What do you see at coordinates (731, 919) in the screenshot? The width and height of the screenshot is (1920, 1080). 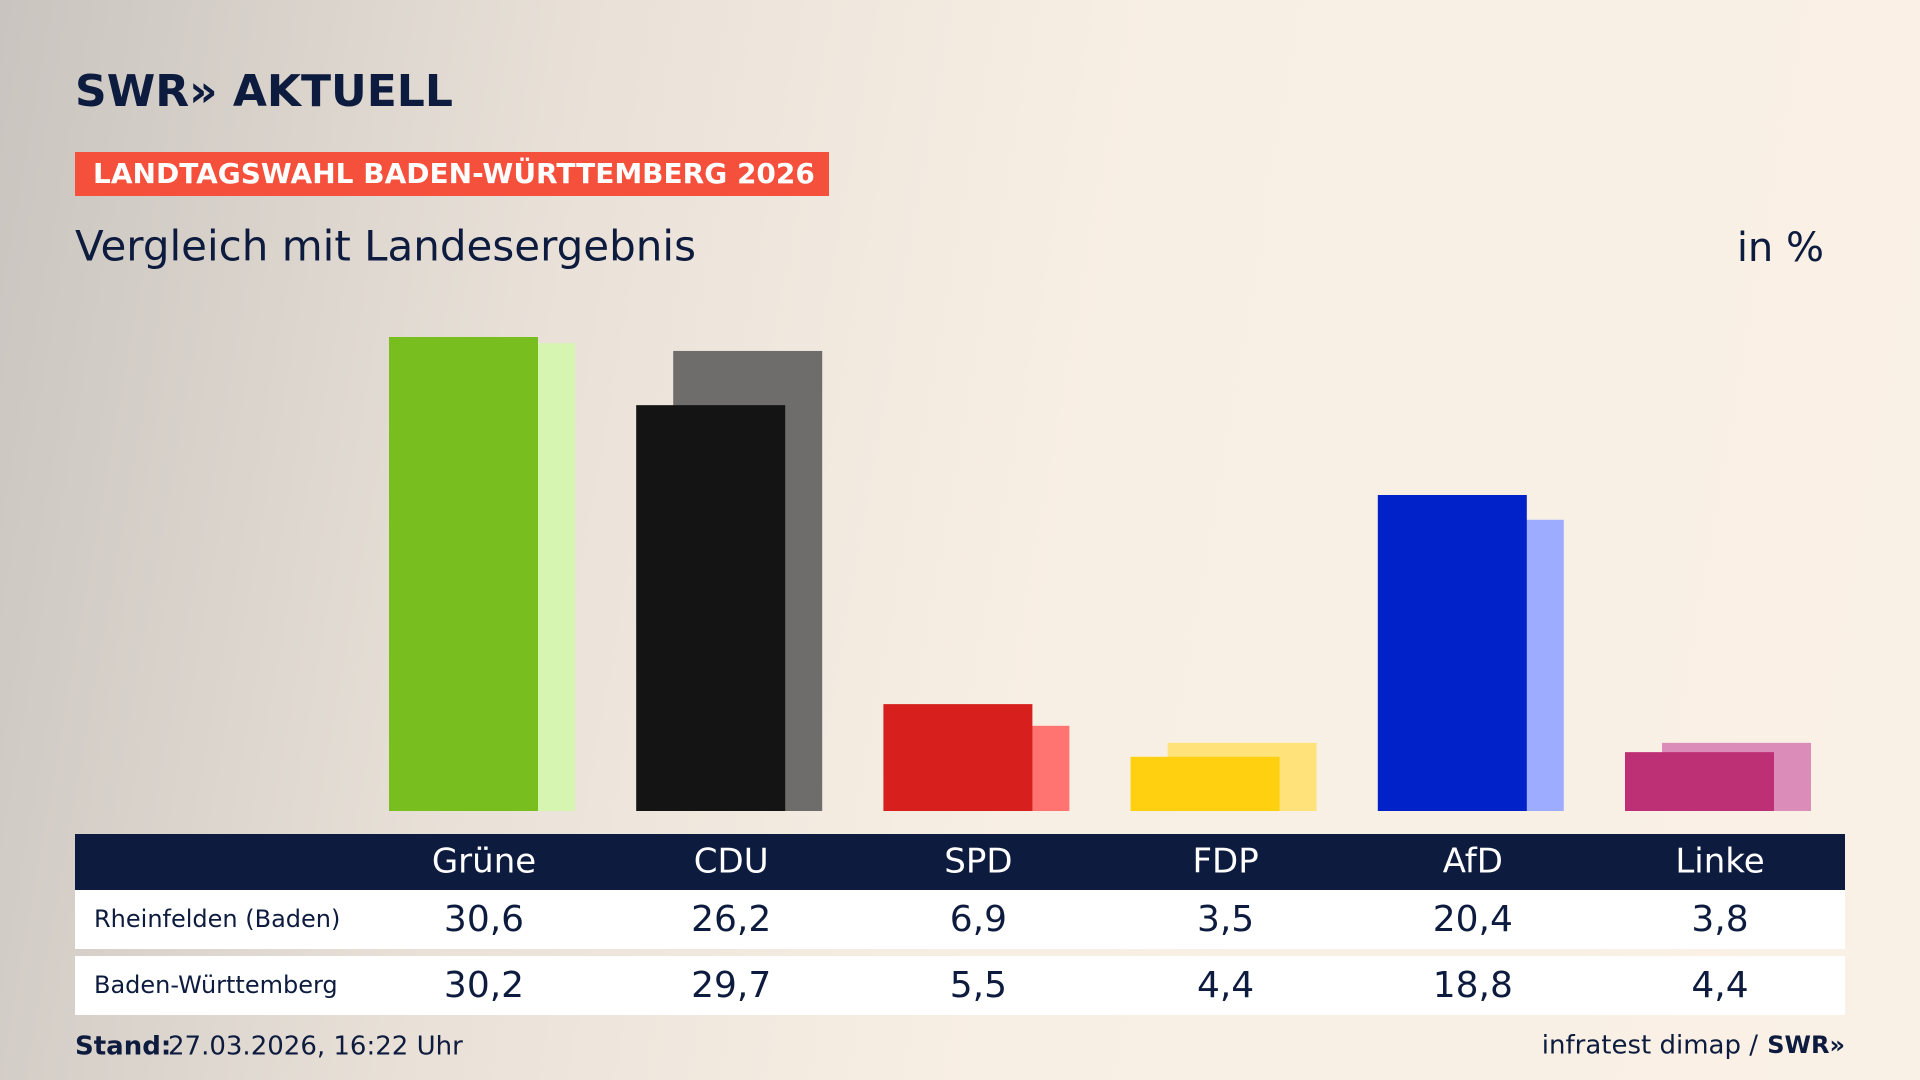 I see `value-label: 26,2` at bounding box center [731, 919].